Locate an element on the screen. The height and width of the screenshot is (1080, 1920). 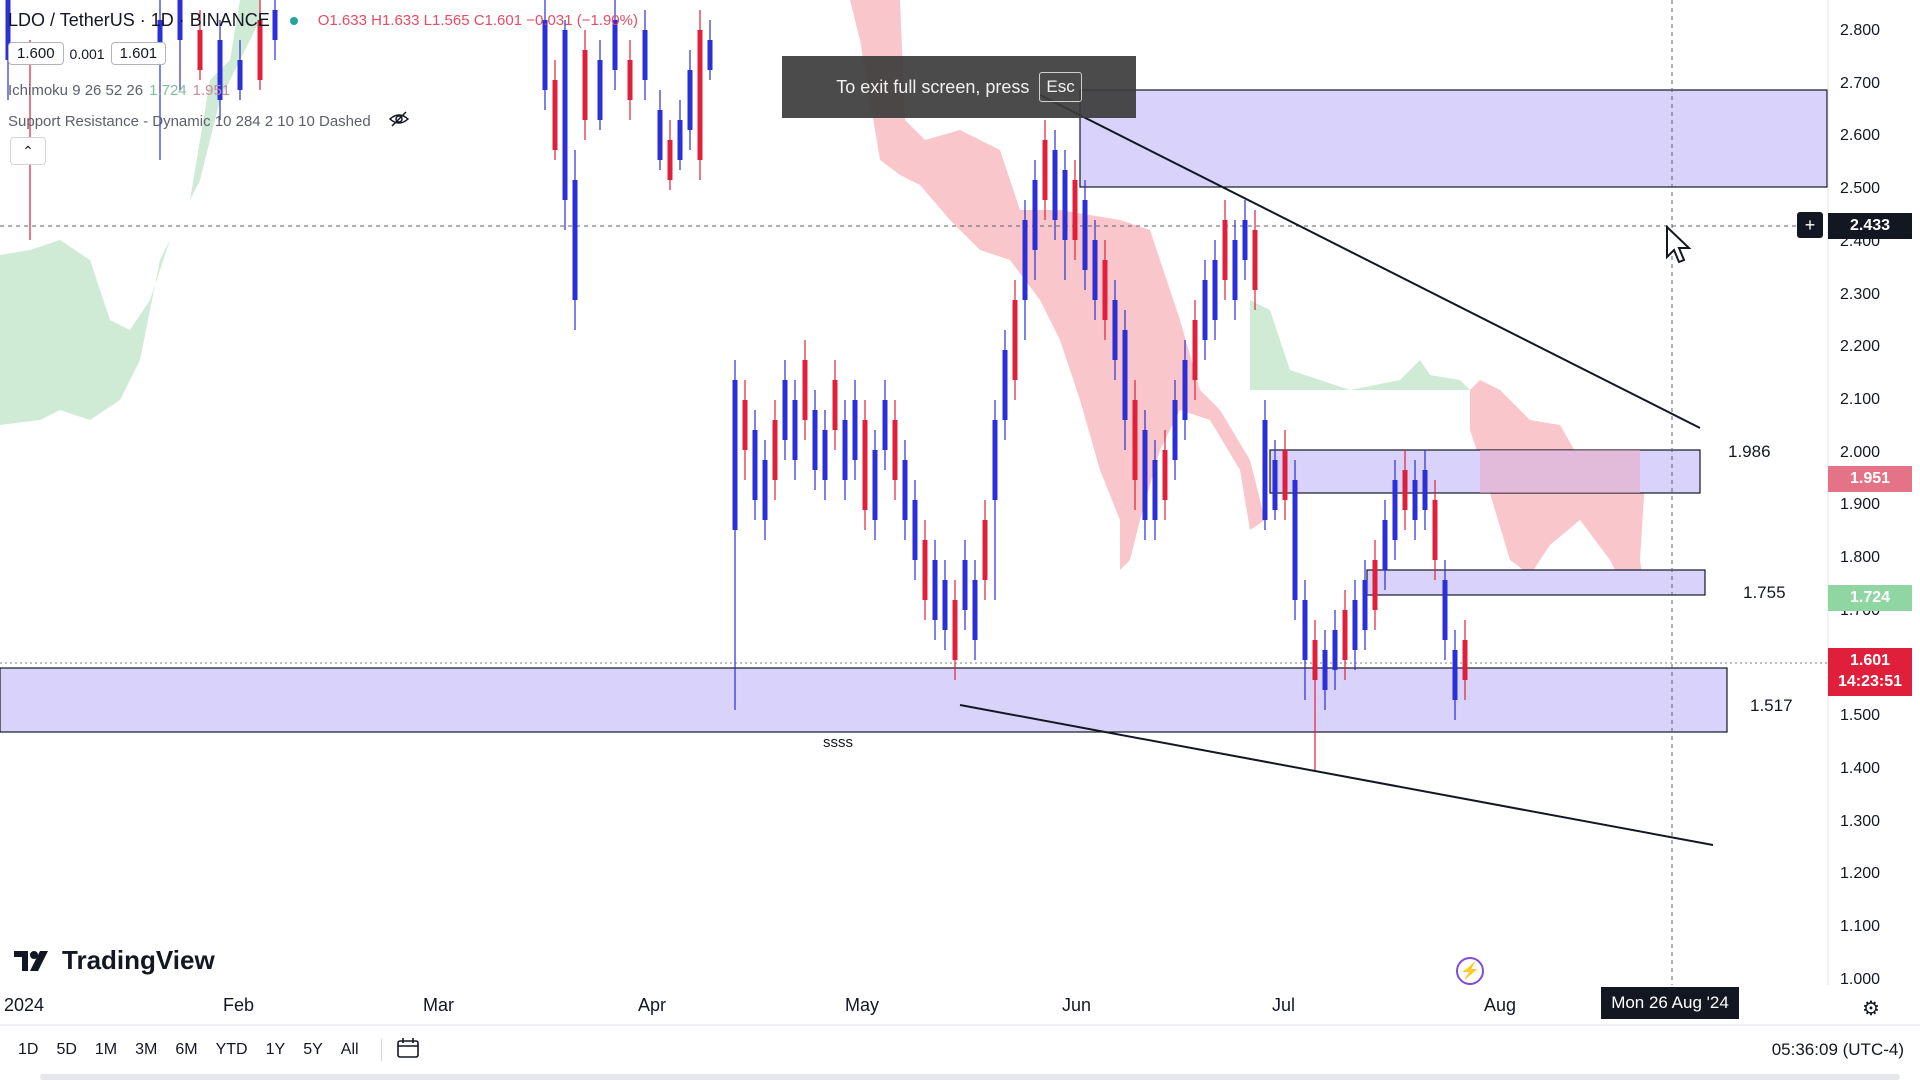
ichimoku-label: Ichimoku 9 26 52 26 is located at coordinates (76, 90).